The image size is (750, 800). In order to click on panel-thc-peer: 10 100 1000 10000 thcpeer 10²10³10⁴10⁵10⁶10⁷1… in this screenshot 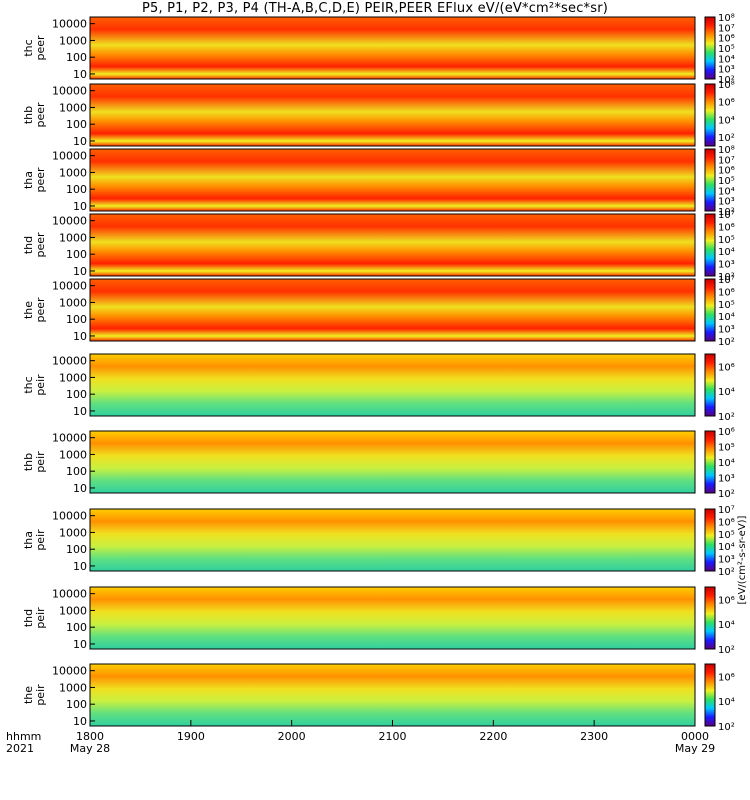, I will do `click(378, 49)`.